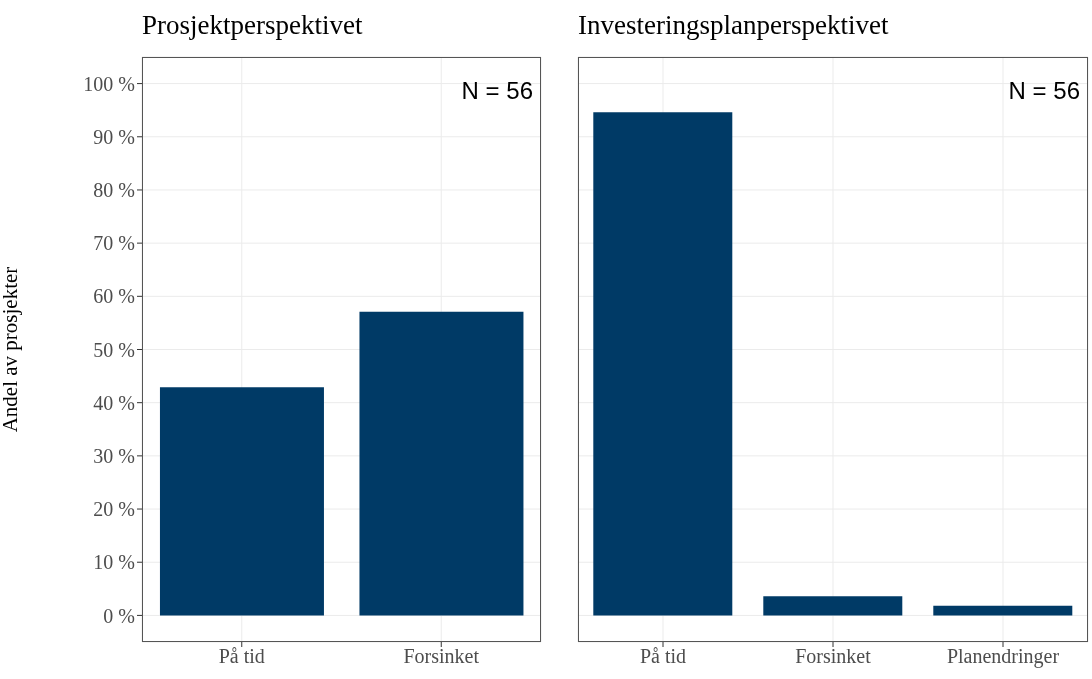 This screenshot has height=679, width=1092. I want to click on y-tick-label: 100 %, so click(109, 83).